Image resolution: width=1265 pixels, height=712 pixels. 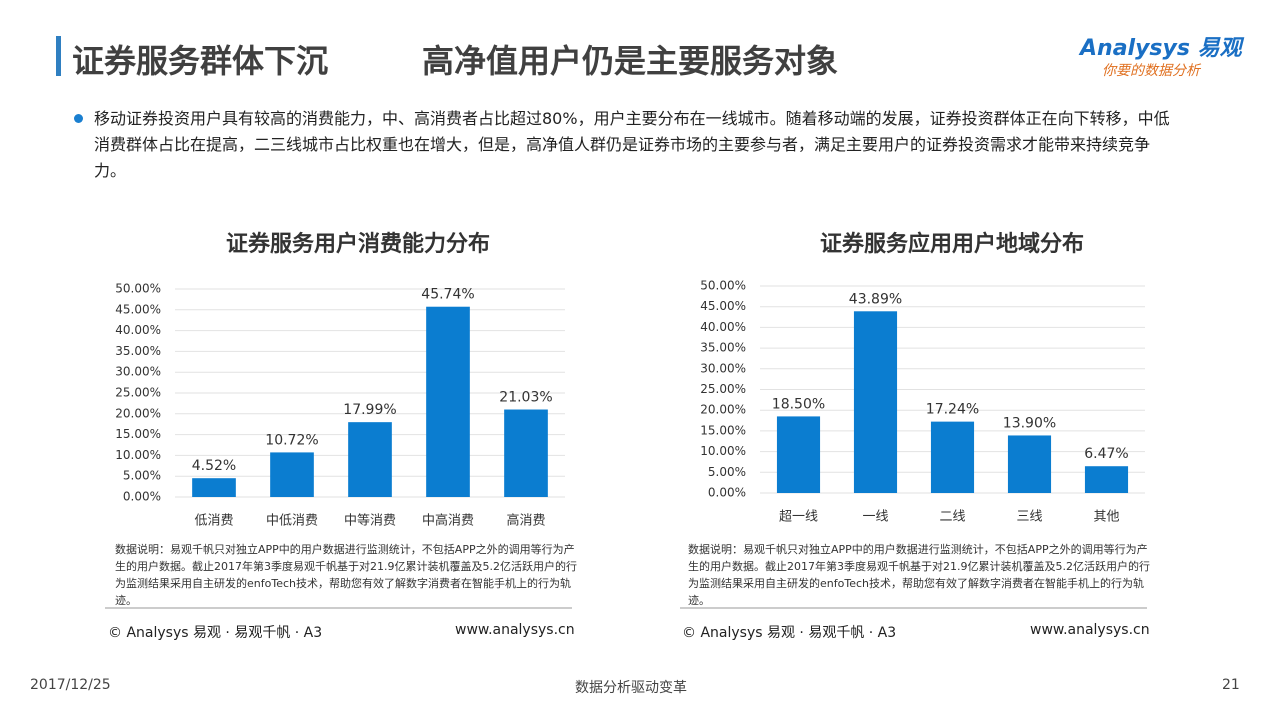 What do you see at coordinates (1151, 71) in the screenshot?
I see `logo-tagline: 你要的数据分析` at bounding box center [1151, 71].